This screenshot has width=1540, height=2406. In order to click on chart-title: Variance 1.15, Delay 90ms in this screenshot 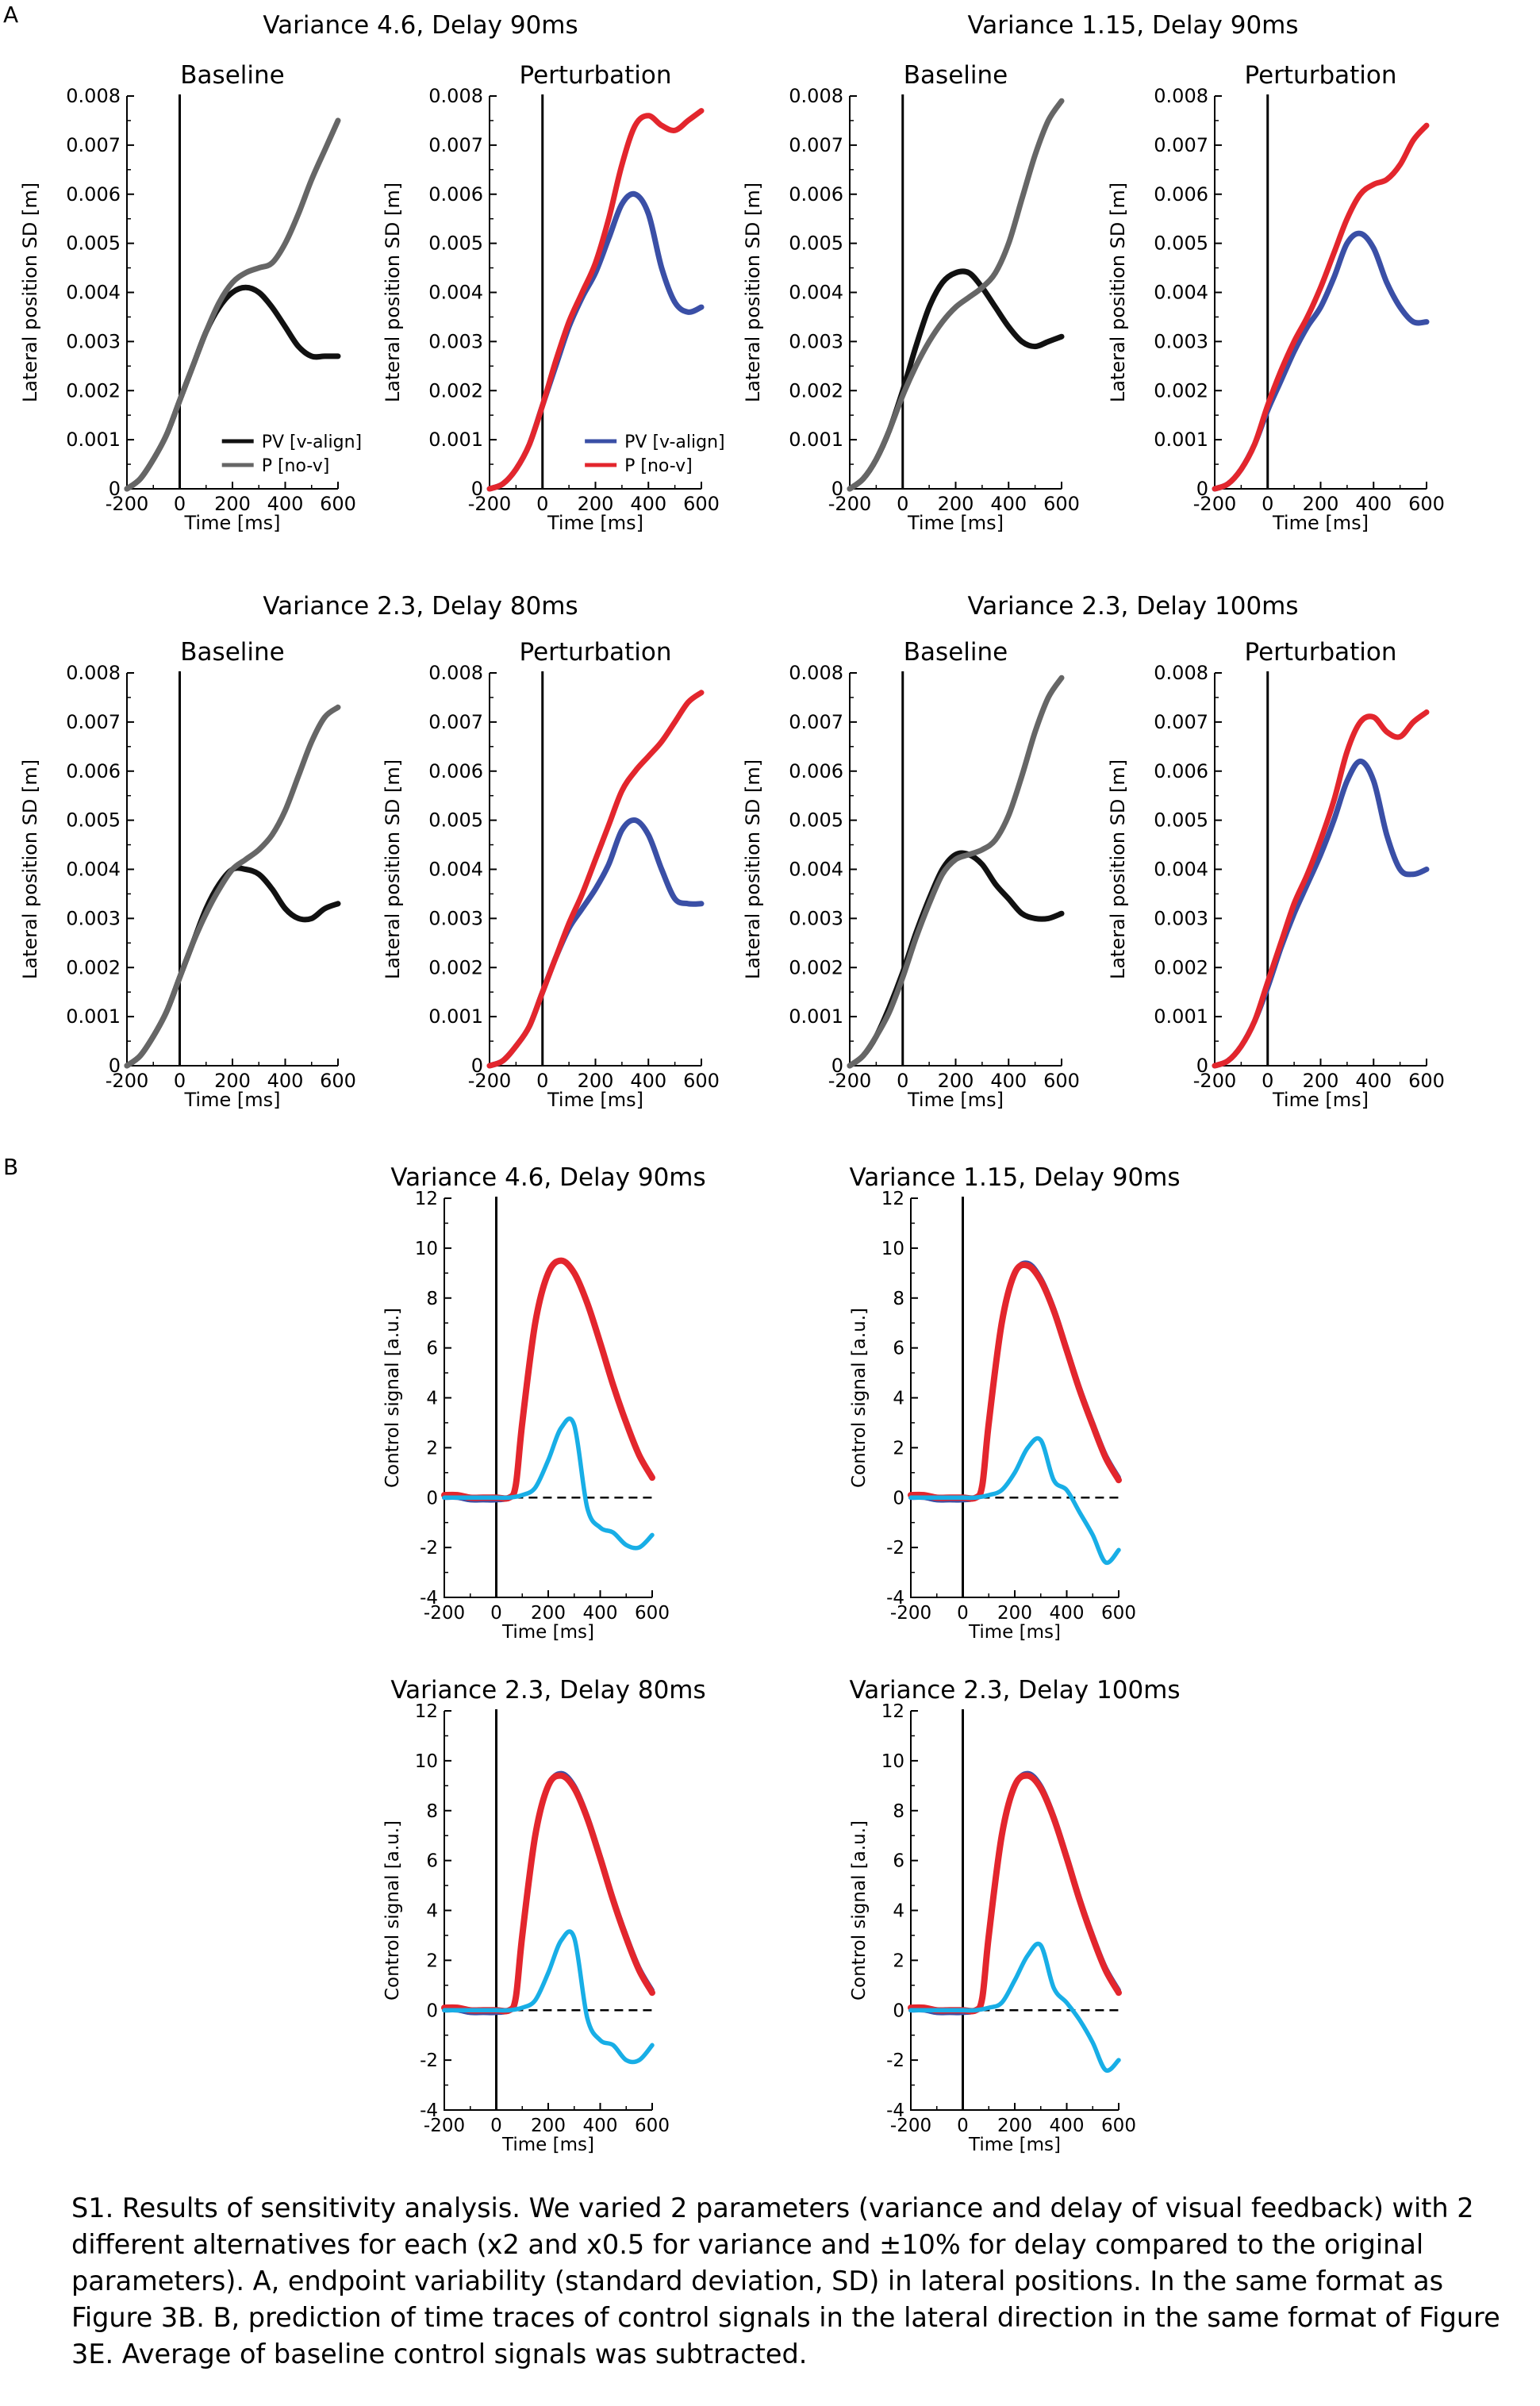, I will do `click(1014, 1177)`.